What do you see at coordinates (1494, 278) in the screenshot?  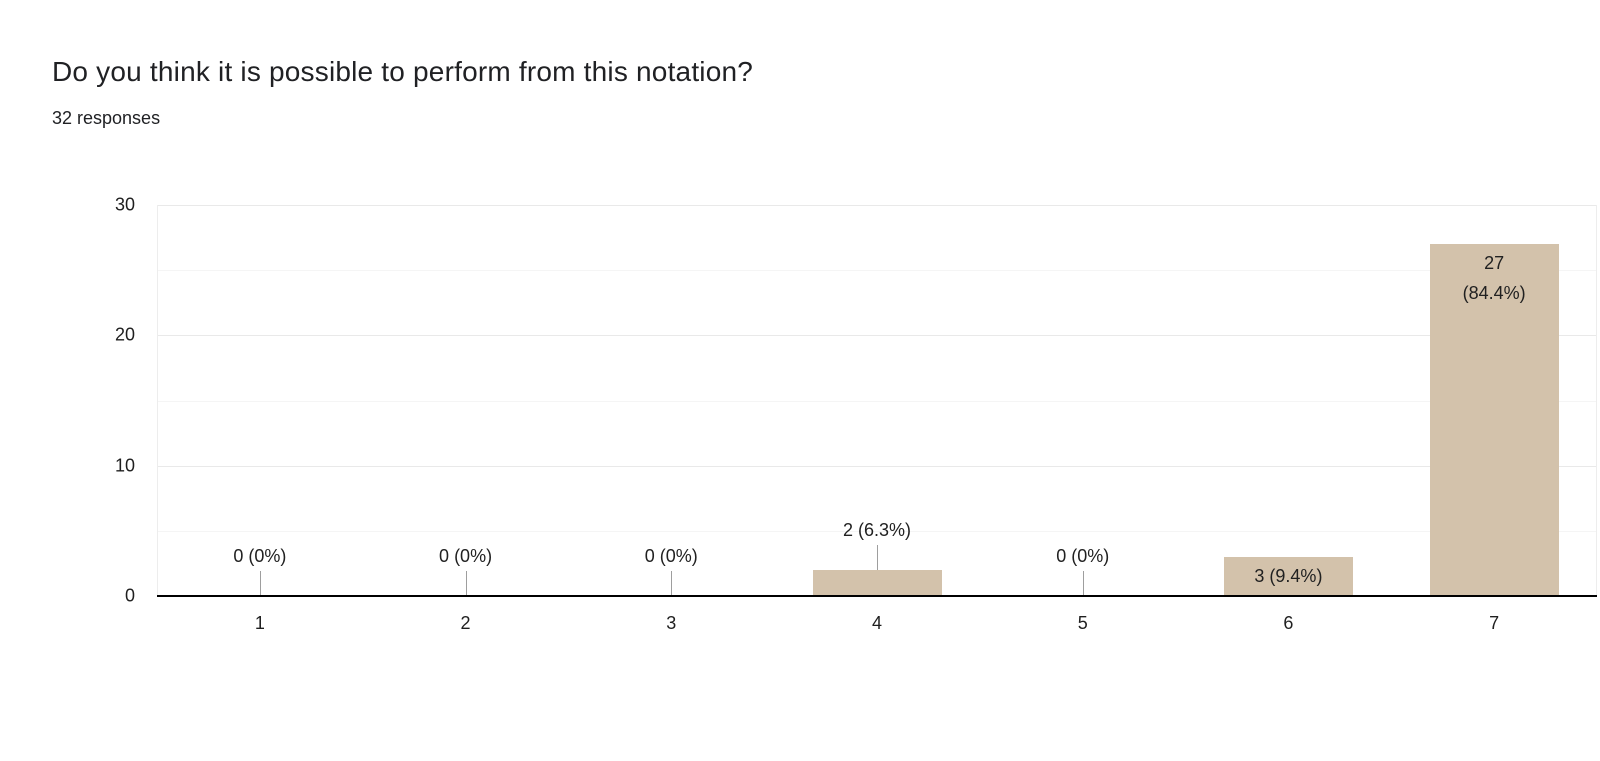 I see `bar-value-label-7: 27 (84.4%)` at bounding box center [1494, 278].